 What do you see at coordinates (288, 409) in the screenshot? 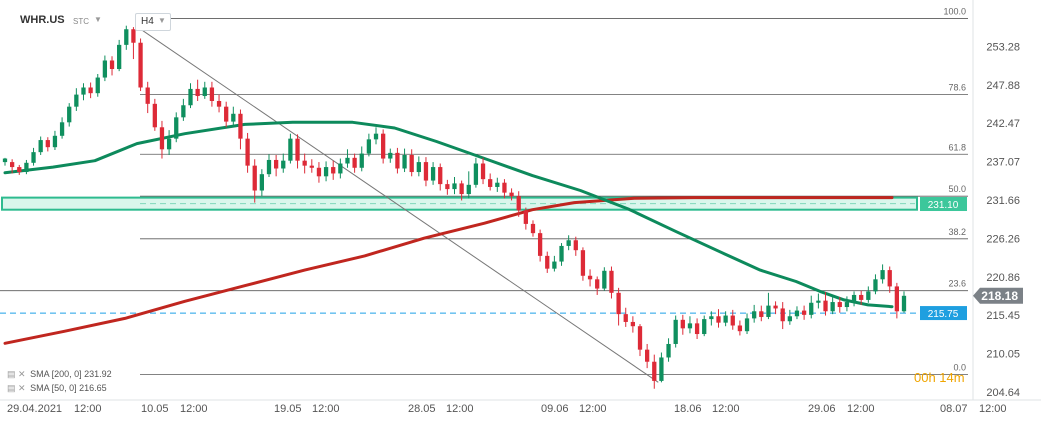
I see `x-tick-label: 19.05` at bounding box center [288, 409].